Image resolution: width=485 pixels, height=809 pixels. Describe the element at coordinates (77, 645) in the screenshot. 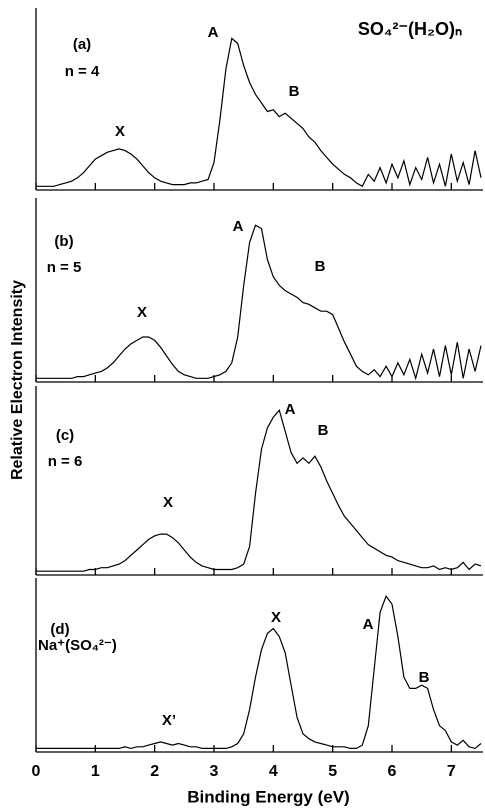

I see `panel-sublabel: Na⁺(SO₄²⁻)` at that location.